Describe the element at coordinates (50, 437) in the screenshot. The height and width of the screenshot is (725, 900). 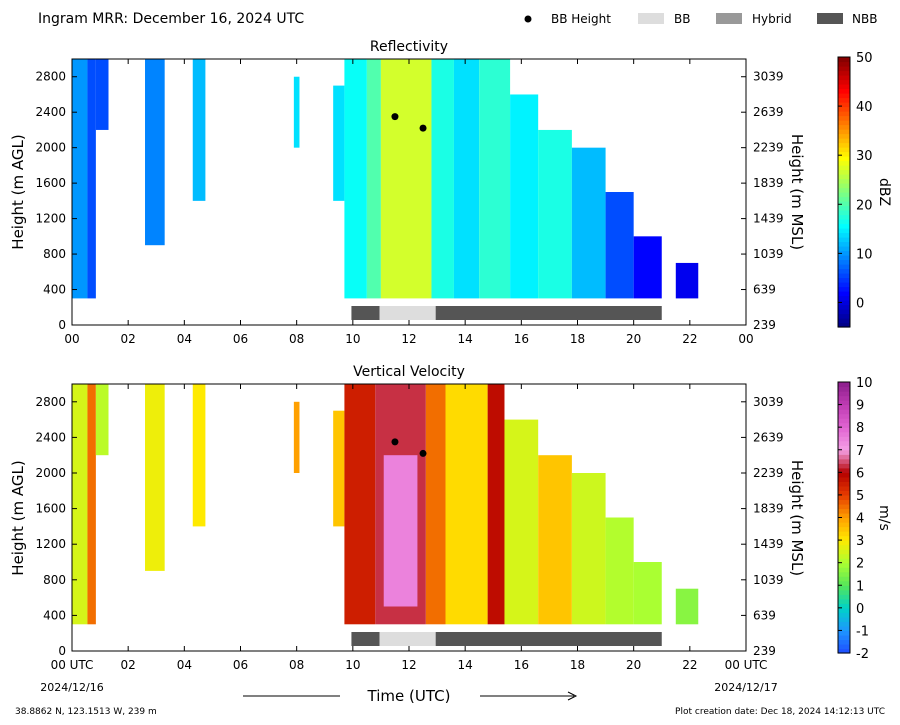
I see `y-tick-label: 2400` at that location.